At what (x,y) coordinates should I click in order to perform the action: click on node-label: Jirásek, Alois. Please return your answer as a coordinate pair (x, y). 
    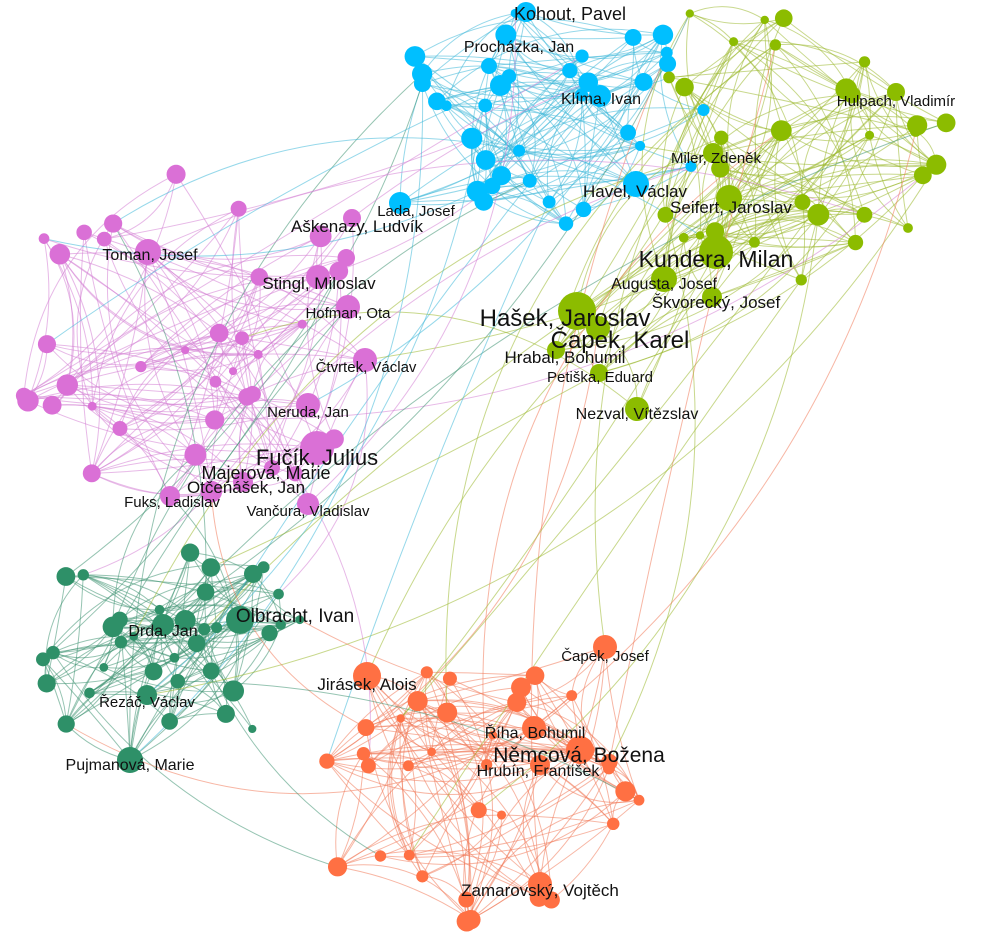
    Looking at the image, I should click on (366, 684).